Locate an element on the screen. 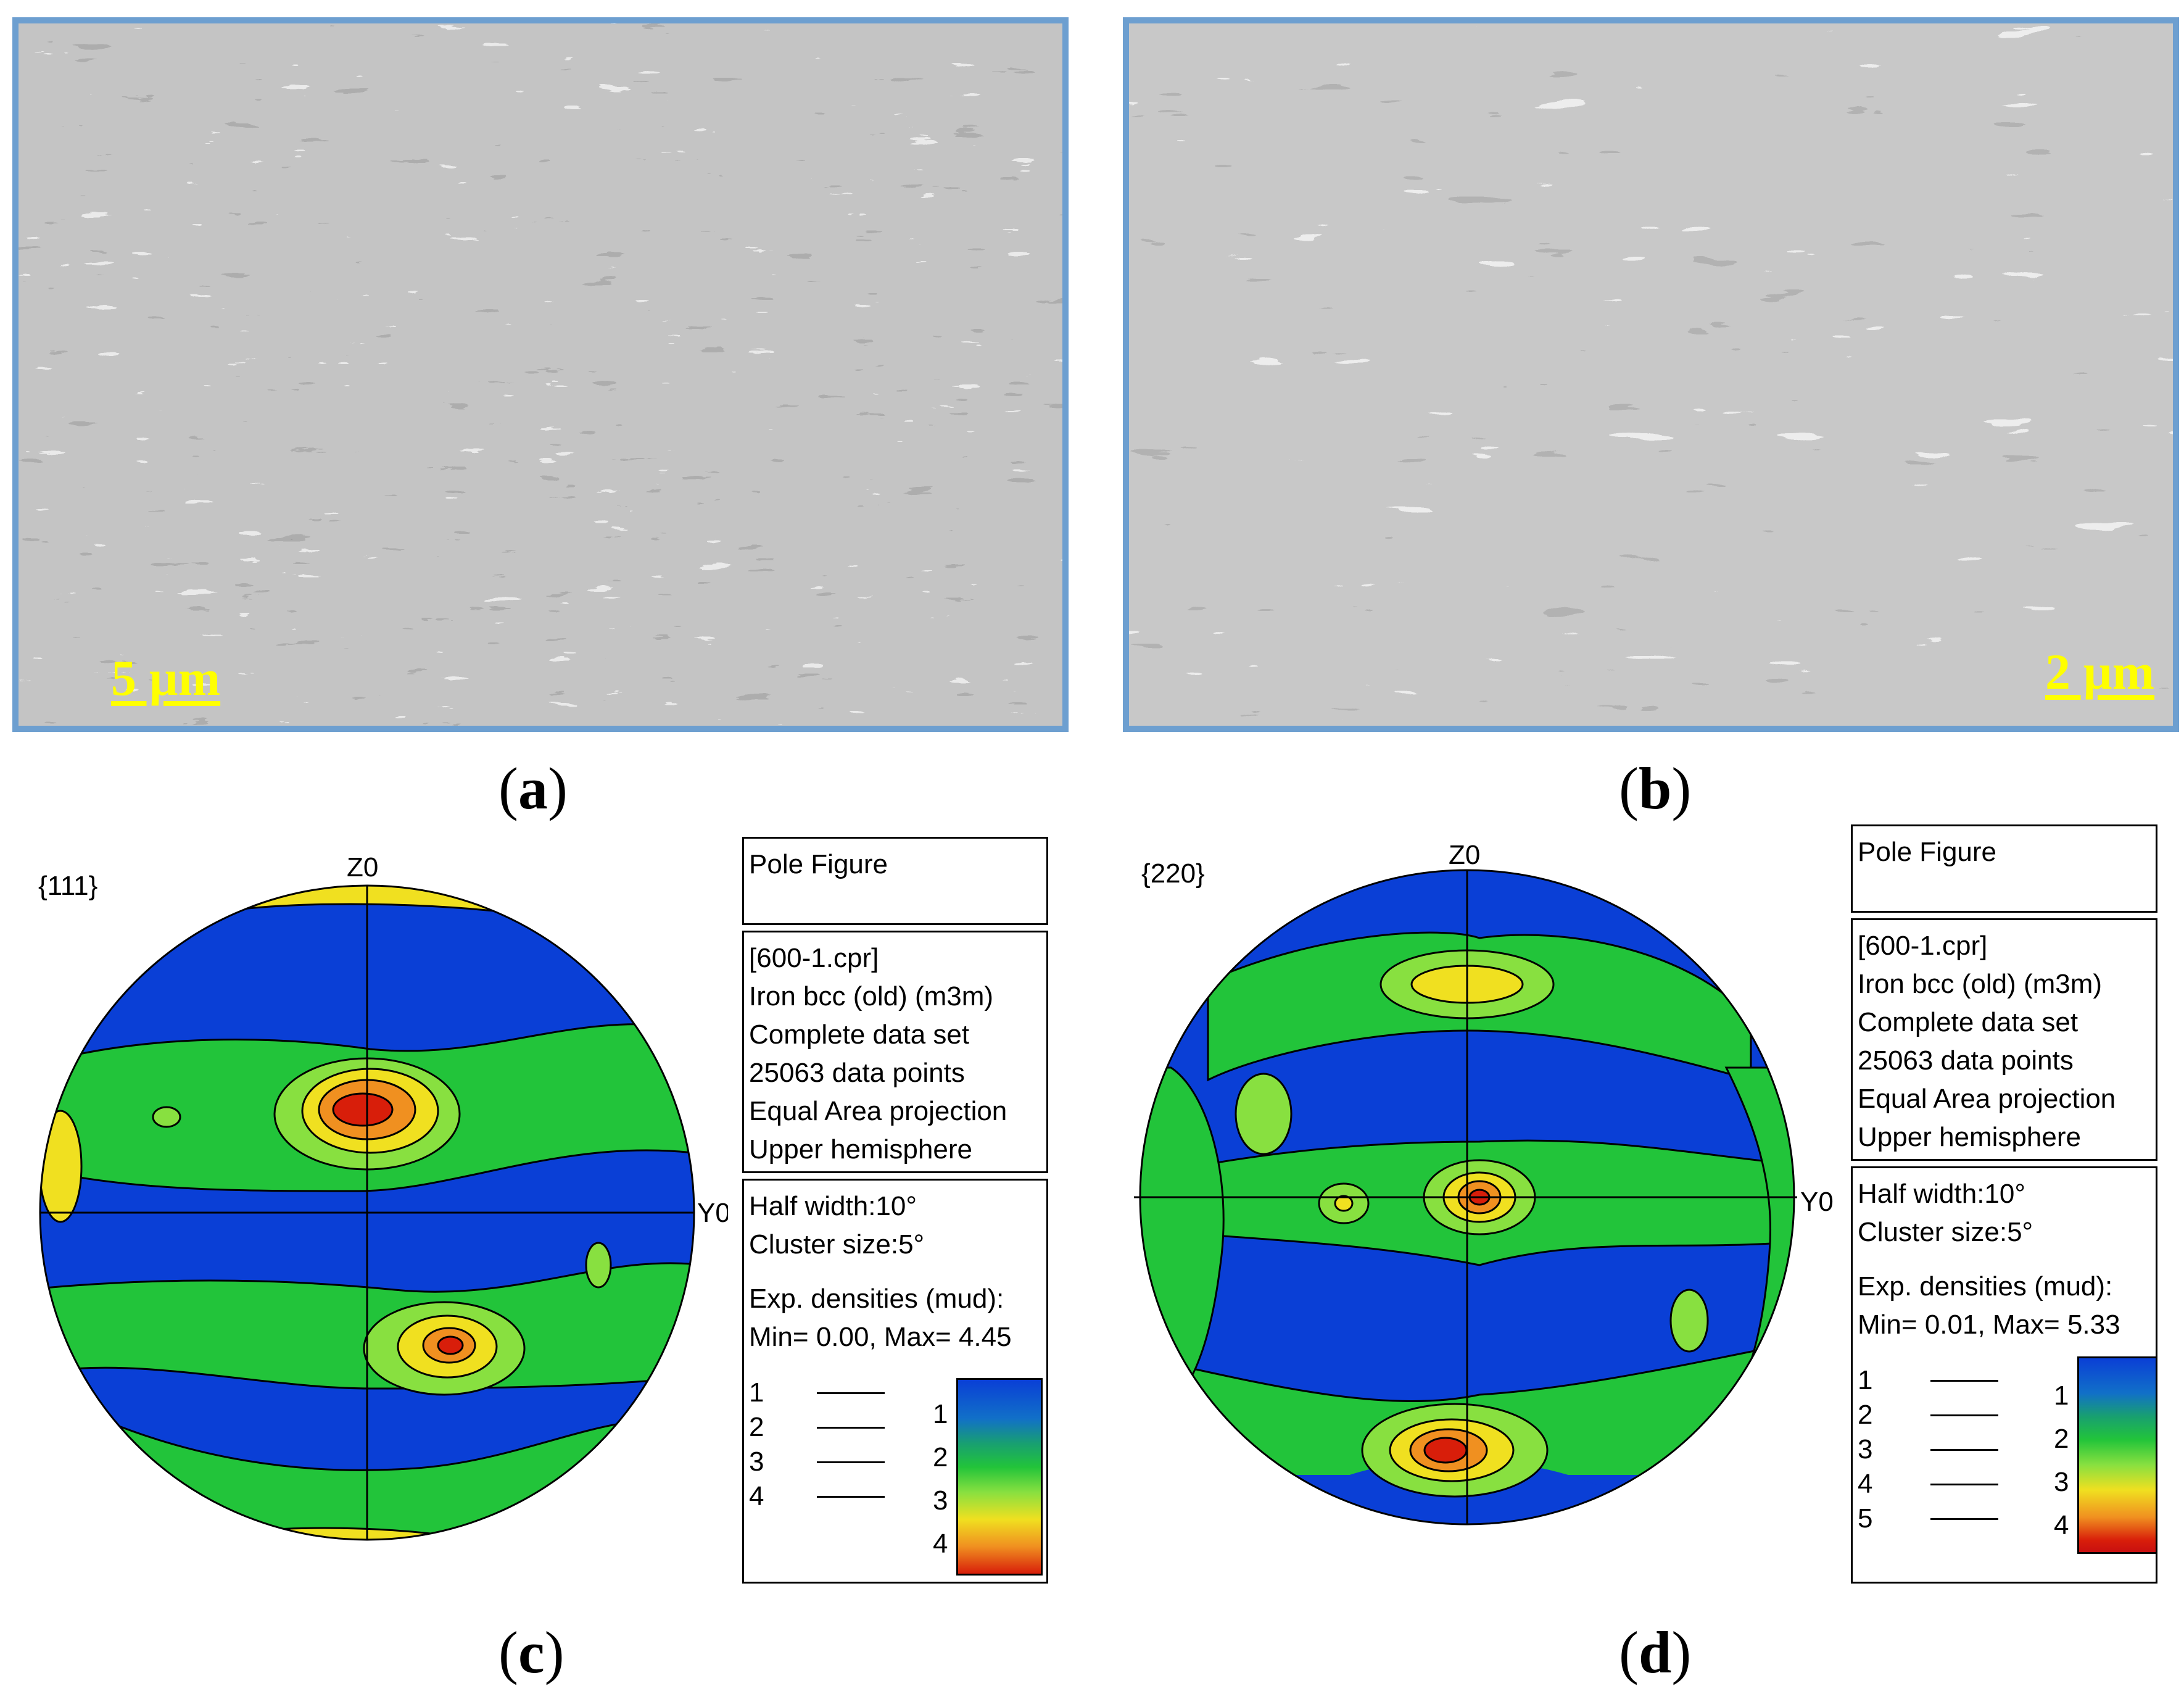 The image size is (2184, 1694). pole-figure-d: {220} Z0 Y0 is located at coordinates (1484, 1183).